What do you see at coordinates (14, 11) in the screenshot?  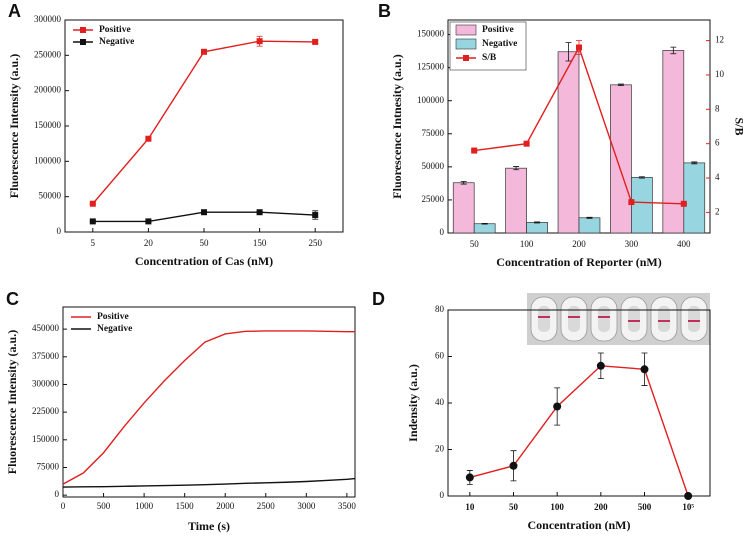 I see `panel-letter: A` at bounding box center [14, 11].